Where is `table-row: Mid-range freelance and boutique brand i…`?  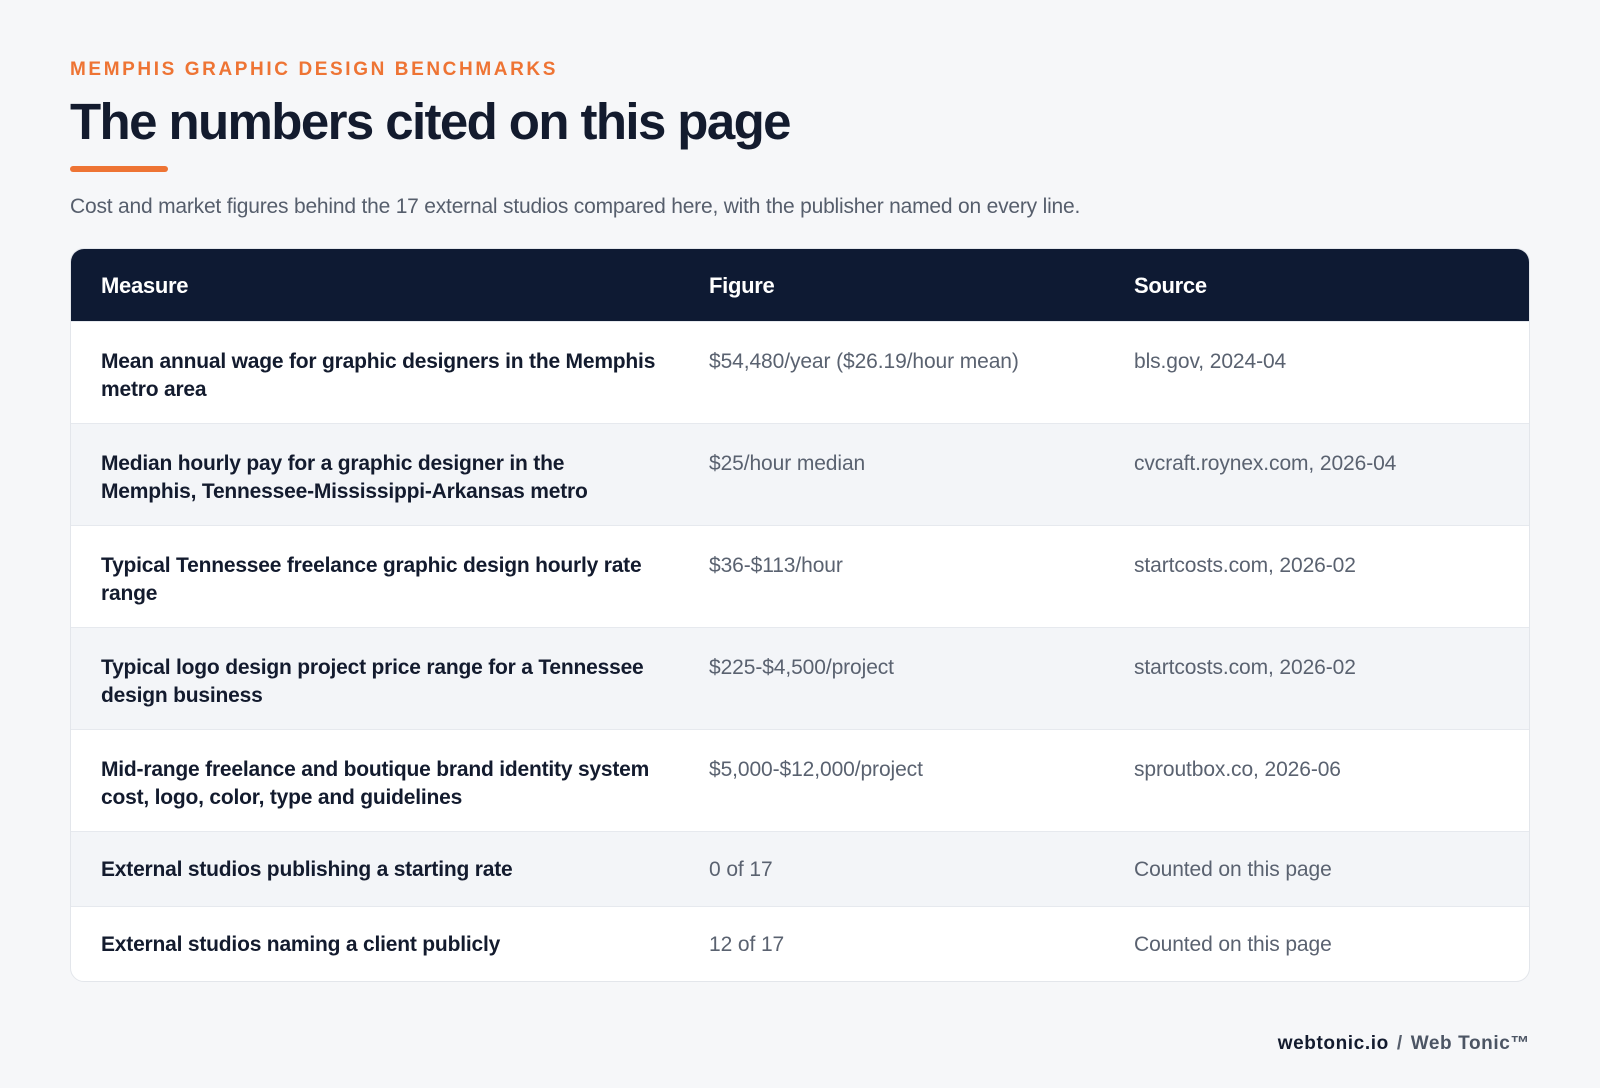
table-row: Mid-range freelance and boutique brand i… is located at coordinates (800, 780).